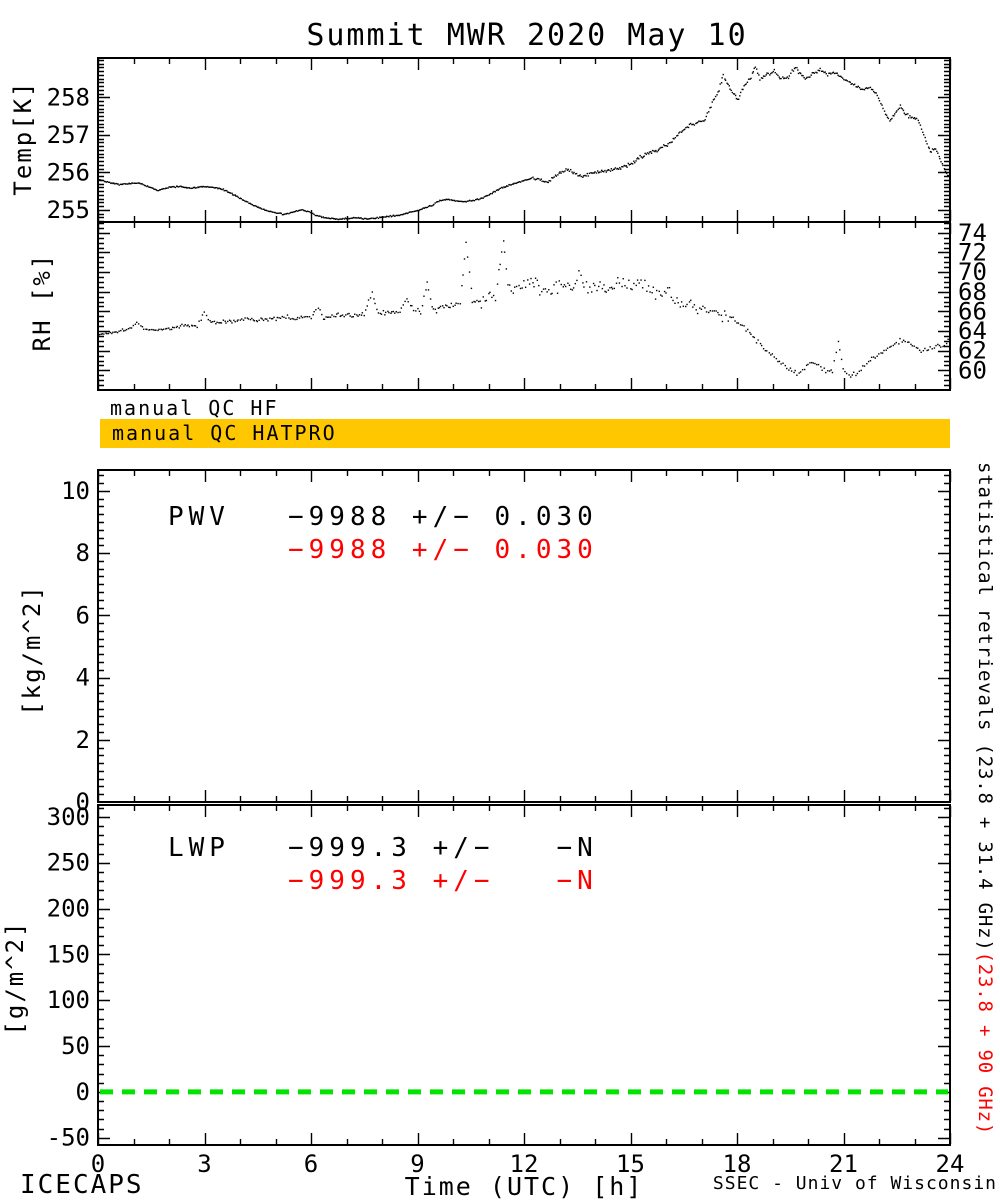 The height and width of the screenshot is (1200, 1000). I want to click on manual-qc-hatpro-label: manual QC HATPRO, so click(224, 433).